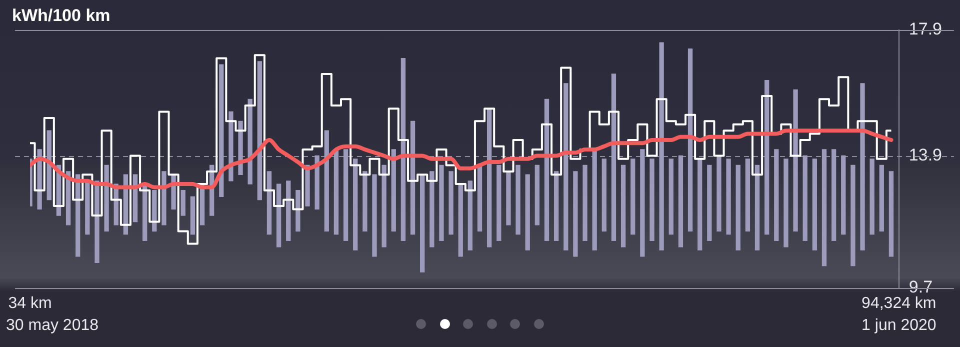 The width and height of the screenshot is (960, 347). Describe the element at coordinates (61, 15) in the screenshot. I see `y-axis-title: kWh/100 km` at that location.